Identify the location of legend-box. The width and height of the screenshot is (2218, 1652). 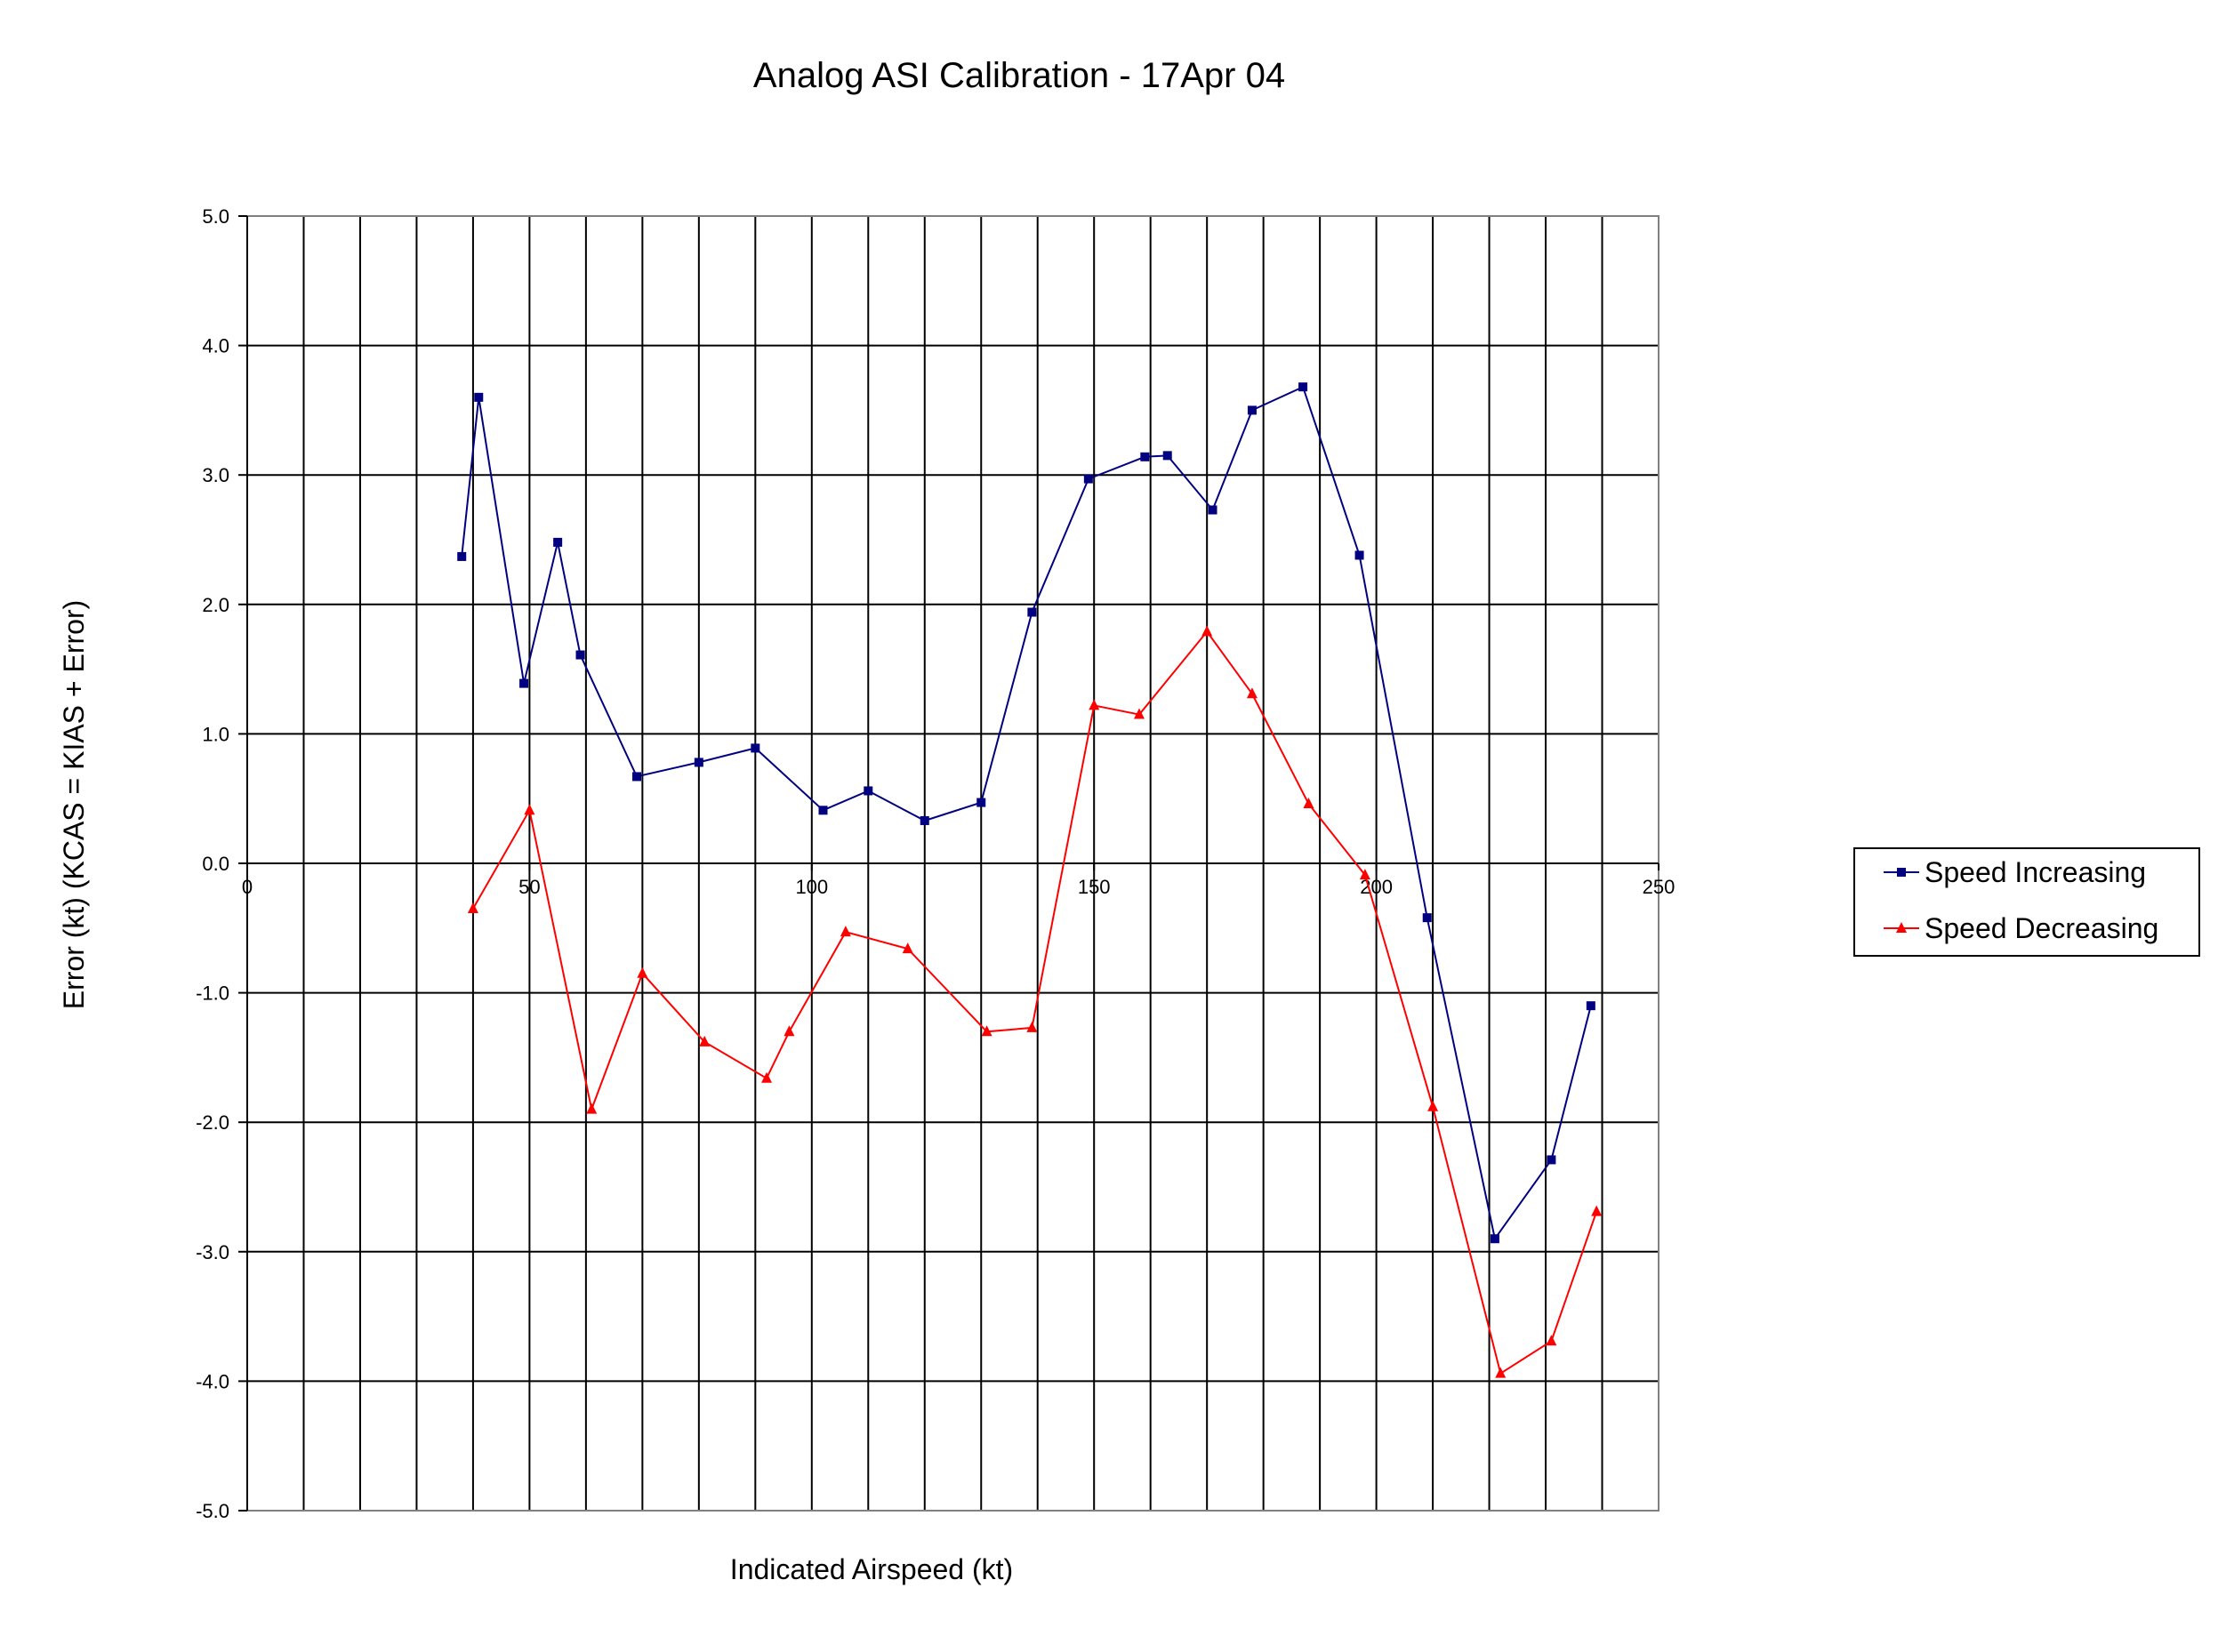
(2027, 902).